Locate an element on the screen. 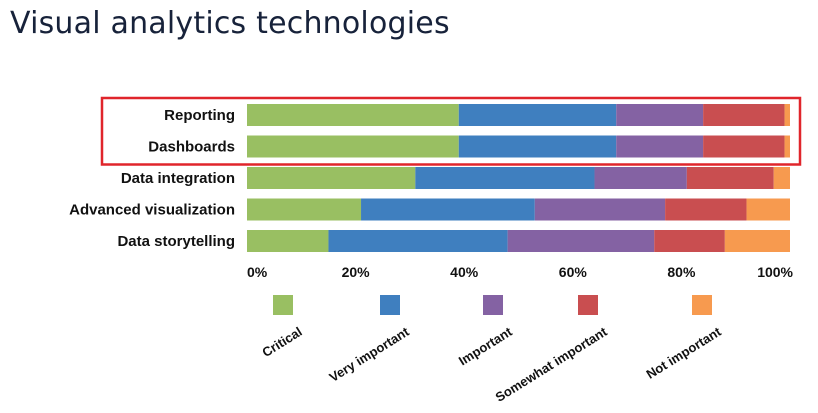 This screenshot has width=818, height=413. bar-advanced-visualization-important is located at coordinates (600, 209).